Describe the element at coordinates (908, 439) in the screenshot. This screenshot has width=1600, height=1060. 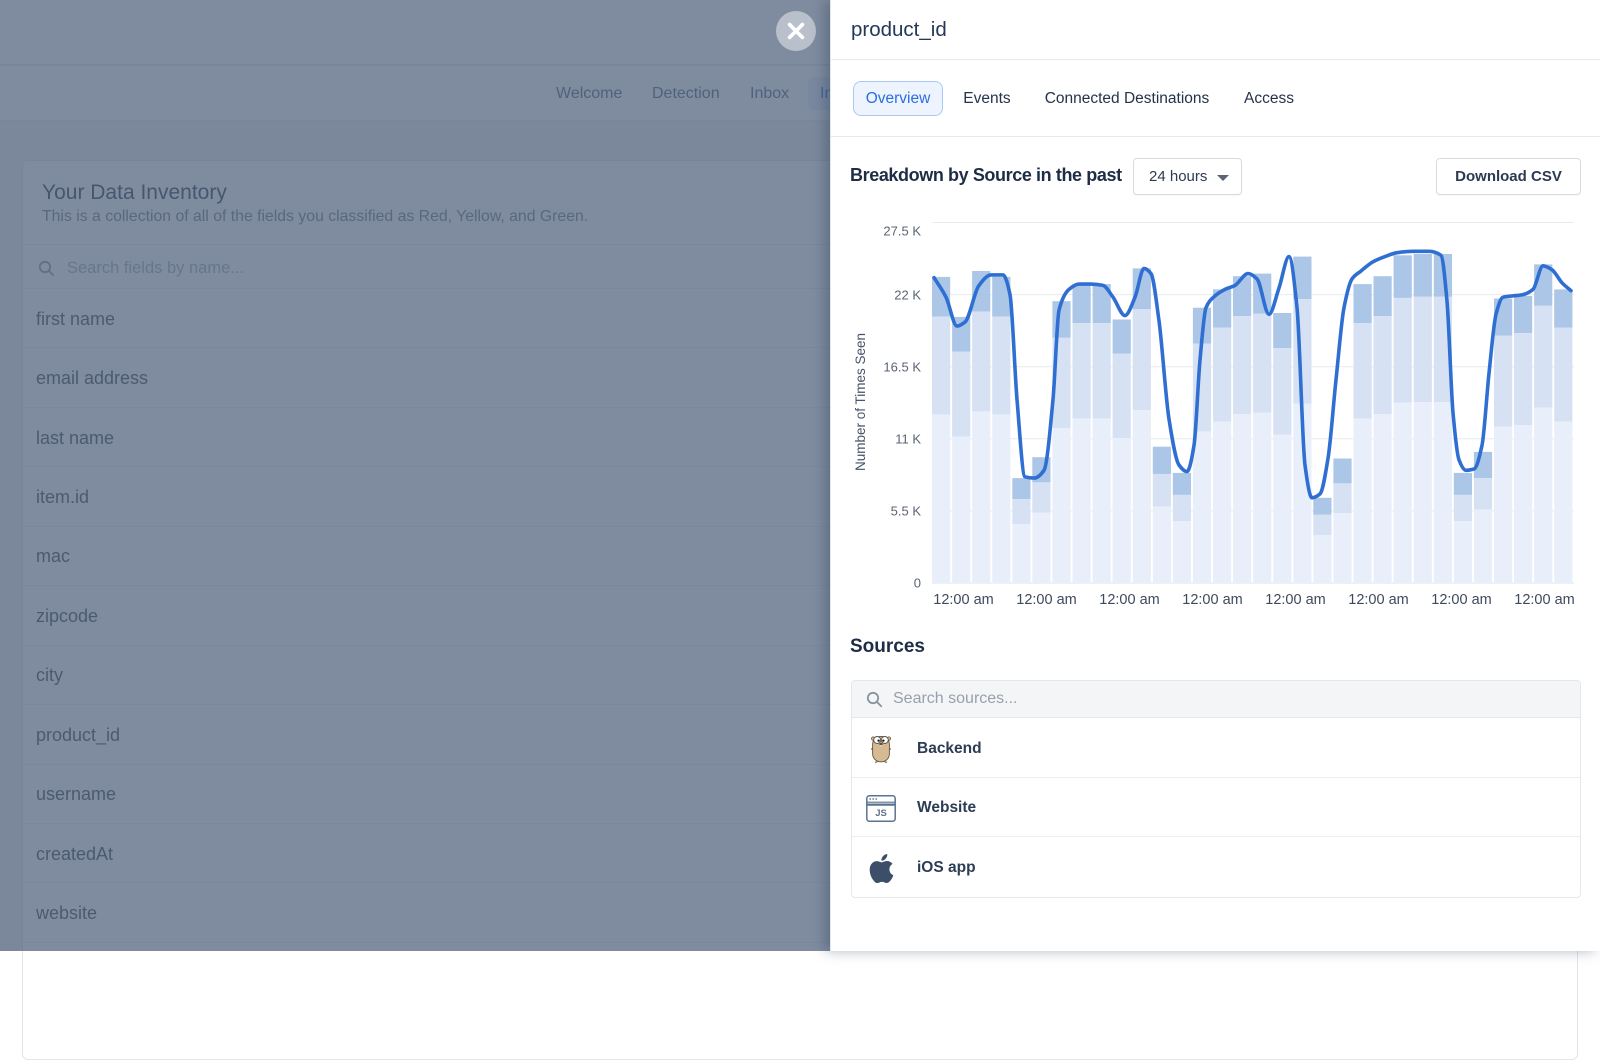
I see `svg-text: 11 K` at that location.